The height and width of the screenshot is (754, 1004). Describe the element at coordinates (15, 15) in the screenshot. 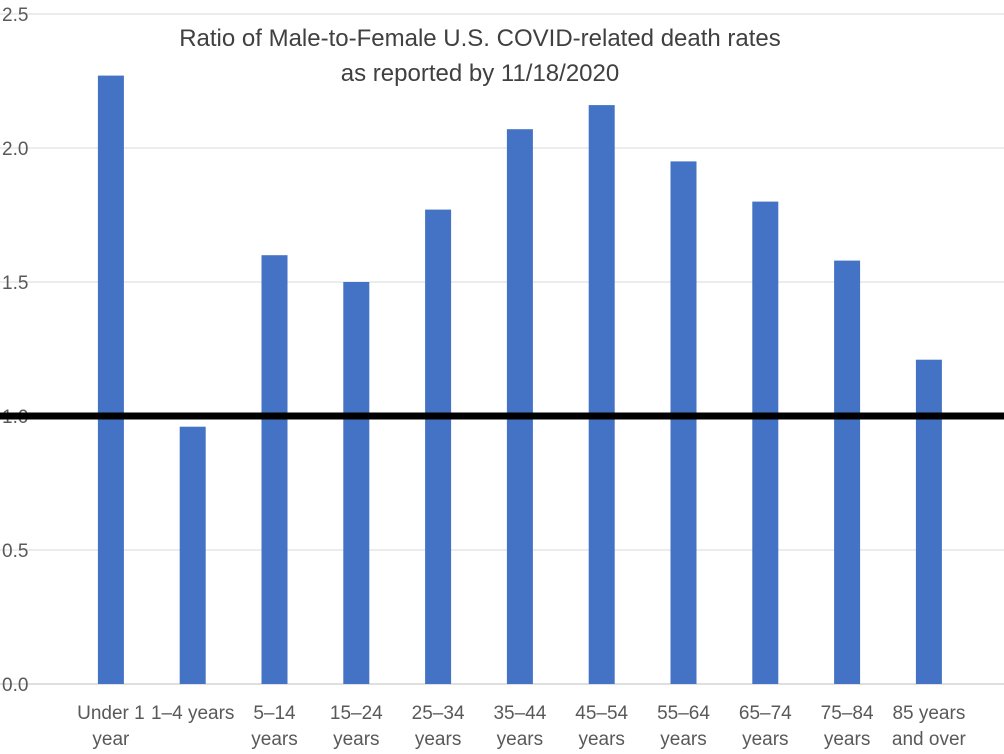

I see `y-tick-label: 2.5` at that location.